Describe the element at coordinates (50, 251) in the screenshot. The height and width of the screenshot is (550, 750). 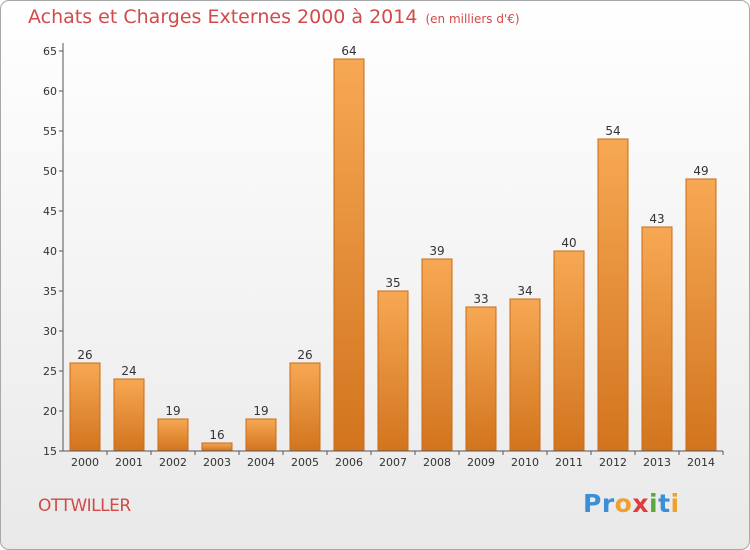
I see `y-tick-label: 40` at that location.